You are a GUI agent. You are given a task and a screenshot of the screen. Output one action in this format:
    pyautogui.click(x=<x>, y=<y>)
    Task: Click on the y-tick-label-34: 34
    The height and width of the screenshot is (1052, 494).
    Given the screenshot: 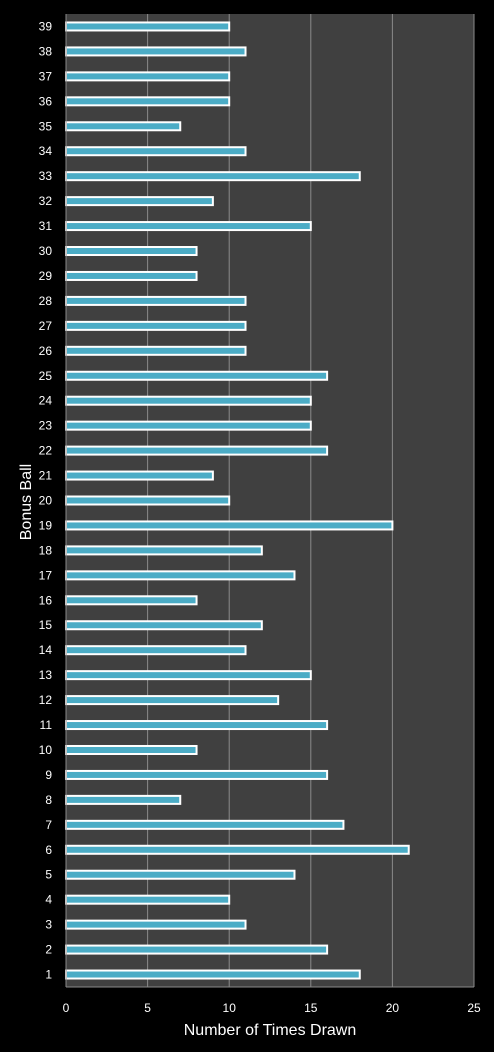 What is the action you would take?
    pyautogui.click(x=46, y=151)
    